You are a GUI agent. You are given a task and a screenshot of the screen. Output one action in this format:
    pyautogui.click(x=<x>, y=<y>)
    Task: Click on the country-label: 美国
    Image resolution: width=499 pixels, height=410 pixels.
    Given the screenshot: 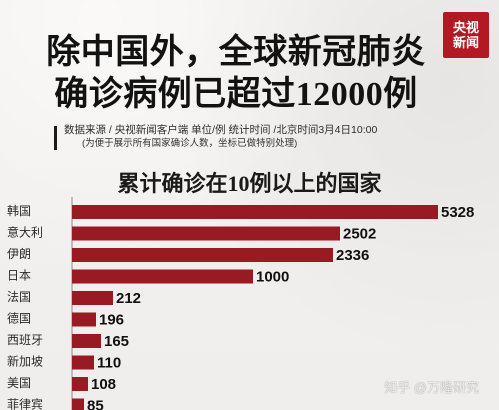 What is the action you would take?
    pyautogui.click(x=19, y=383)
    